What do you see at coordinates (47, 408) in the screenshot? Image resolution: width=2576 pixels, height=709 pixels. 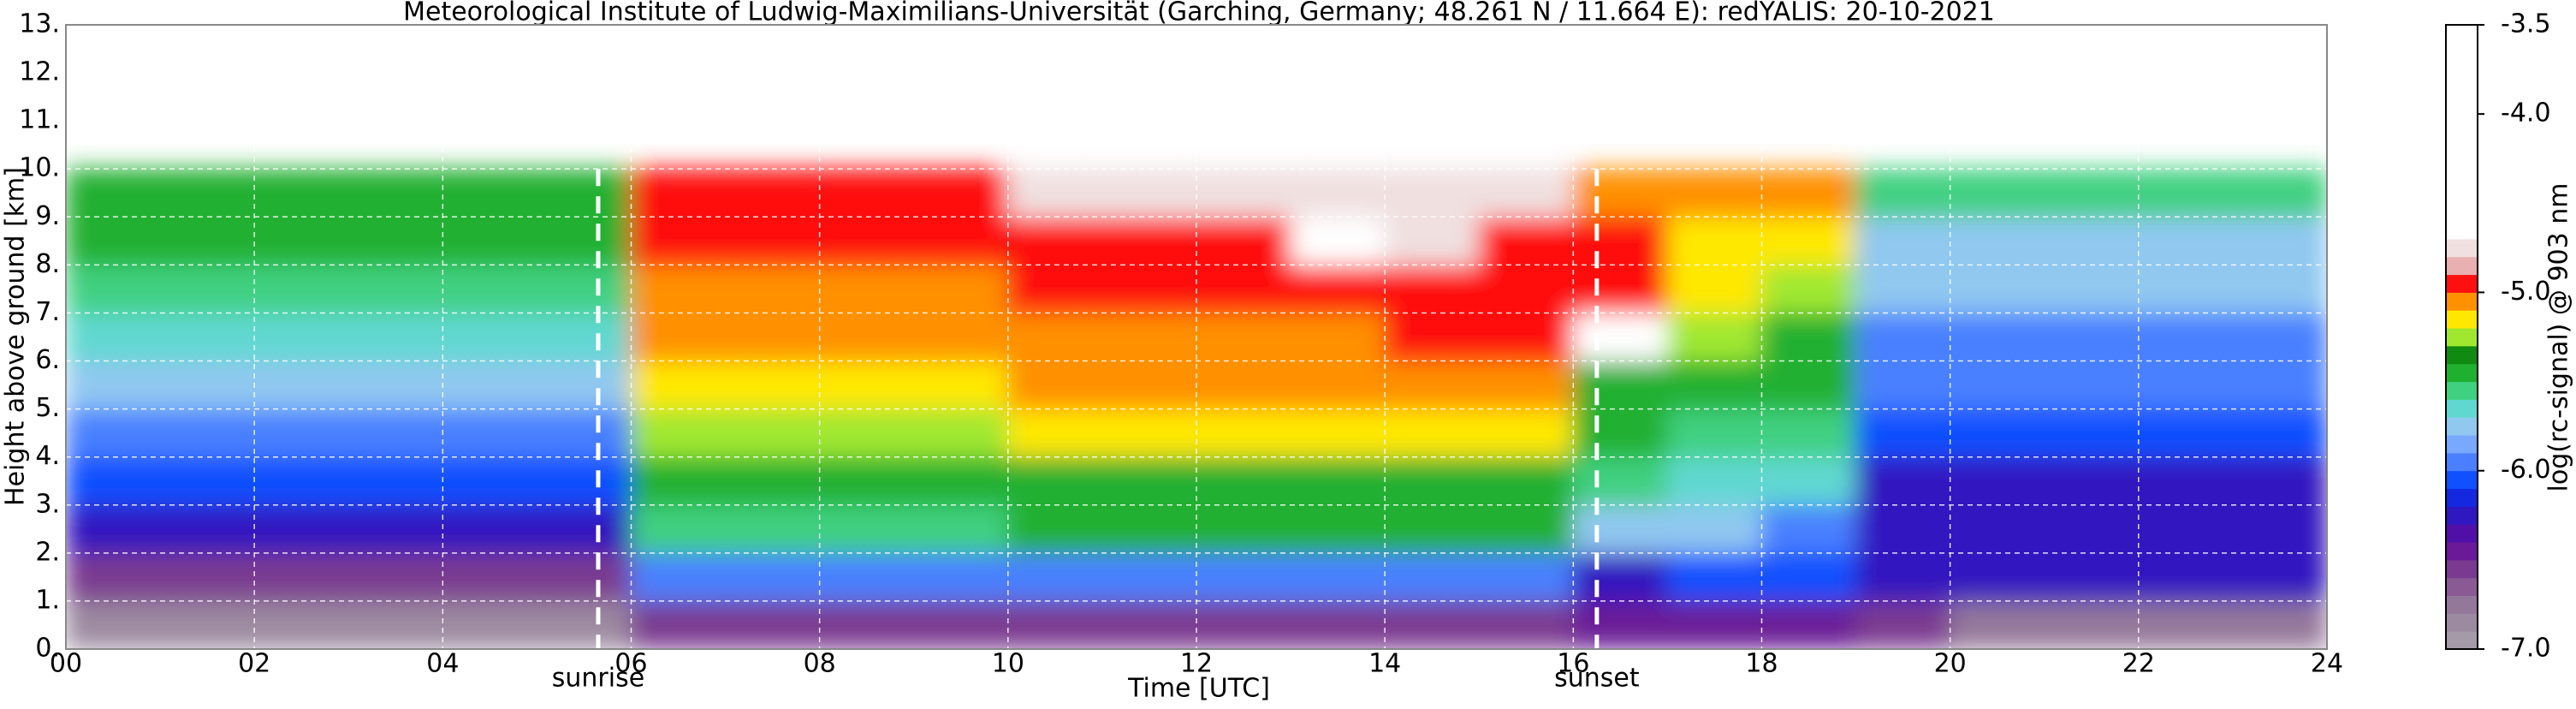 I see `y-tick-label: 5.` at bounding box center [47, 408].